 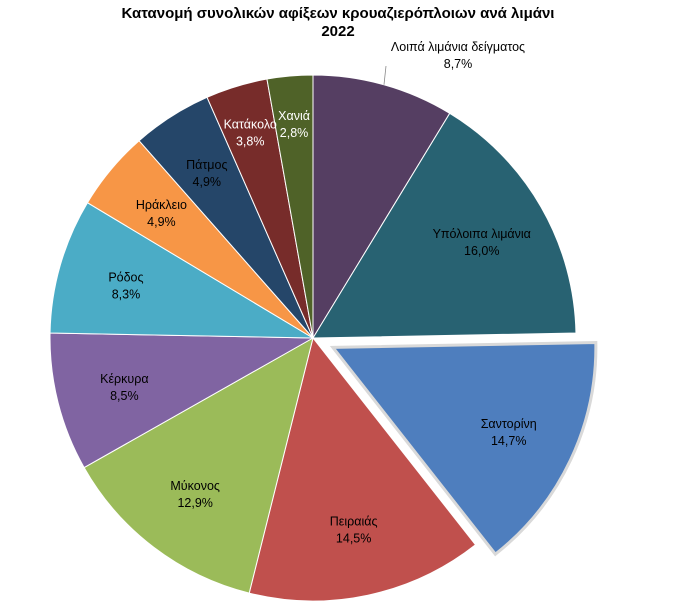 What do you see at coordinates (182, 270) in the screenshot?
I see `pie-slice-ροδος` at bounding box center [182, 270].